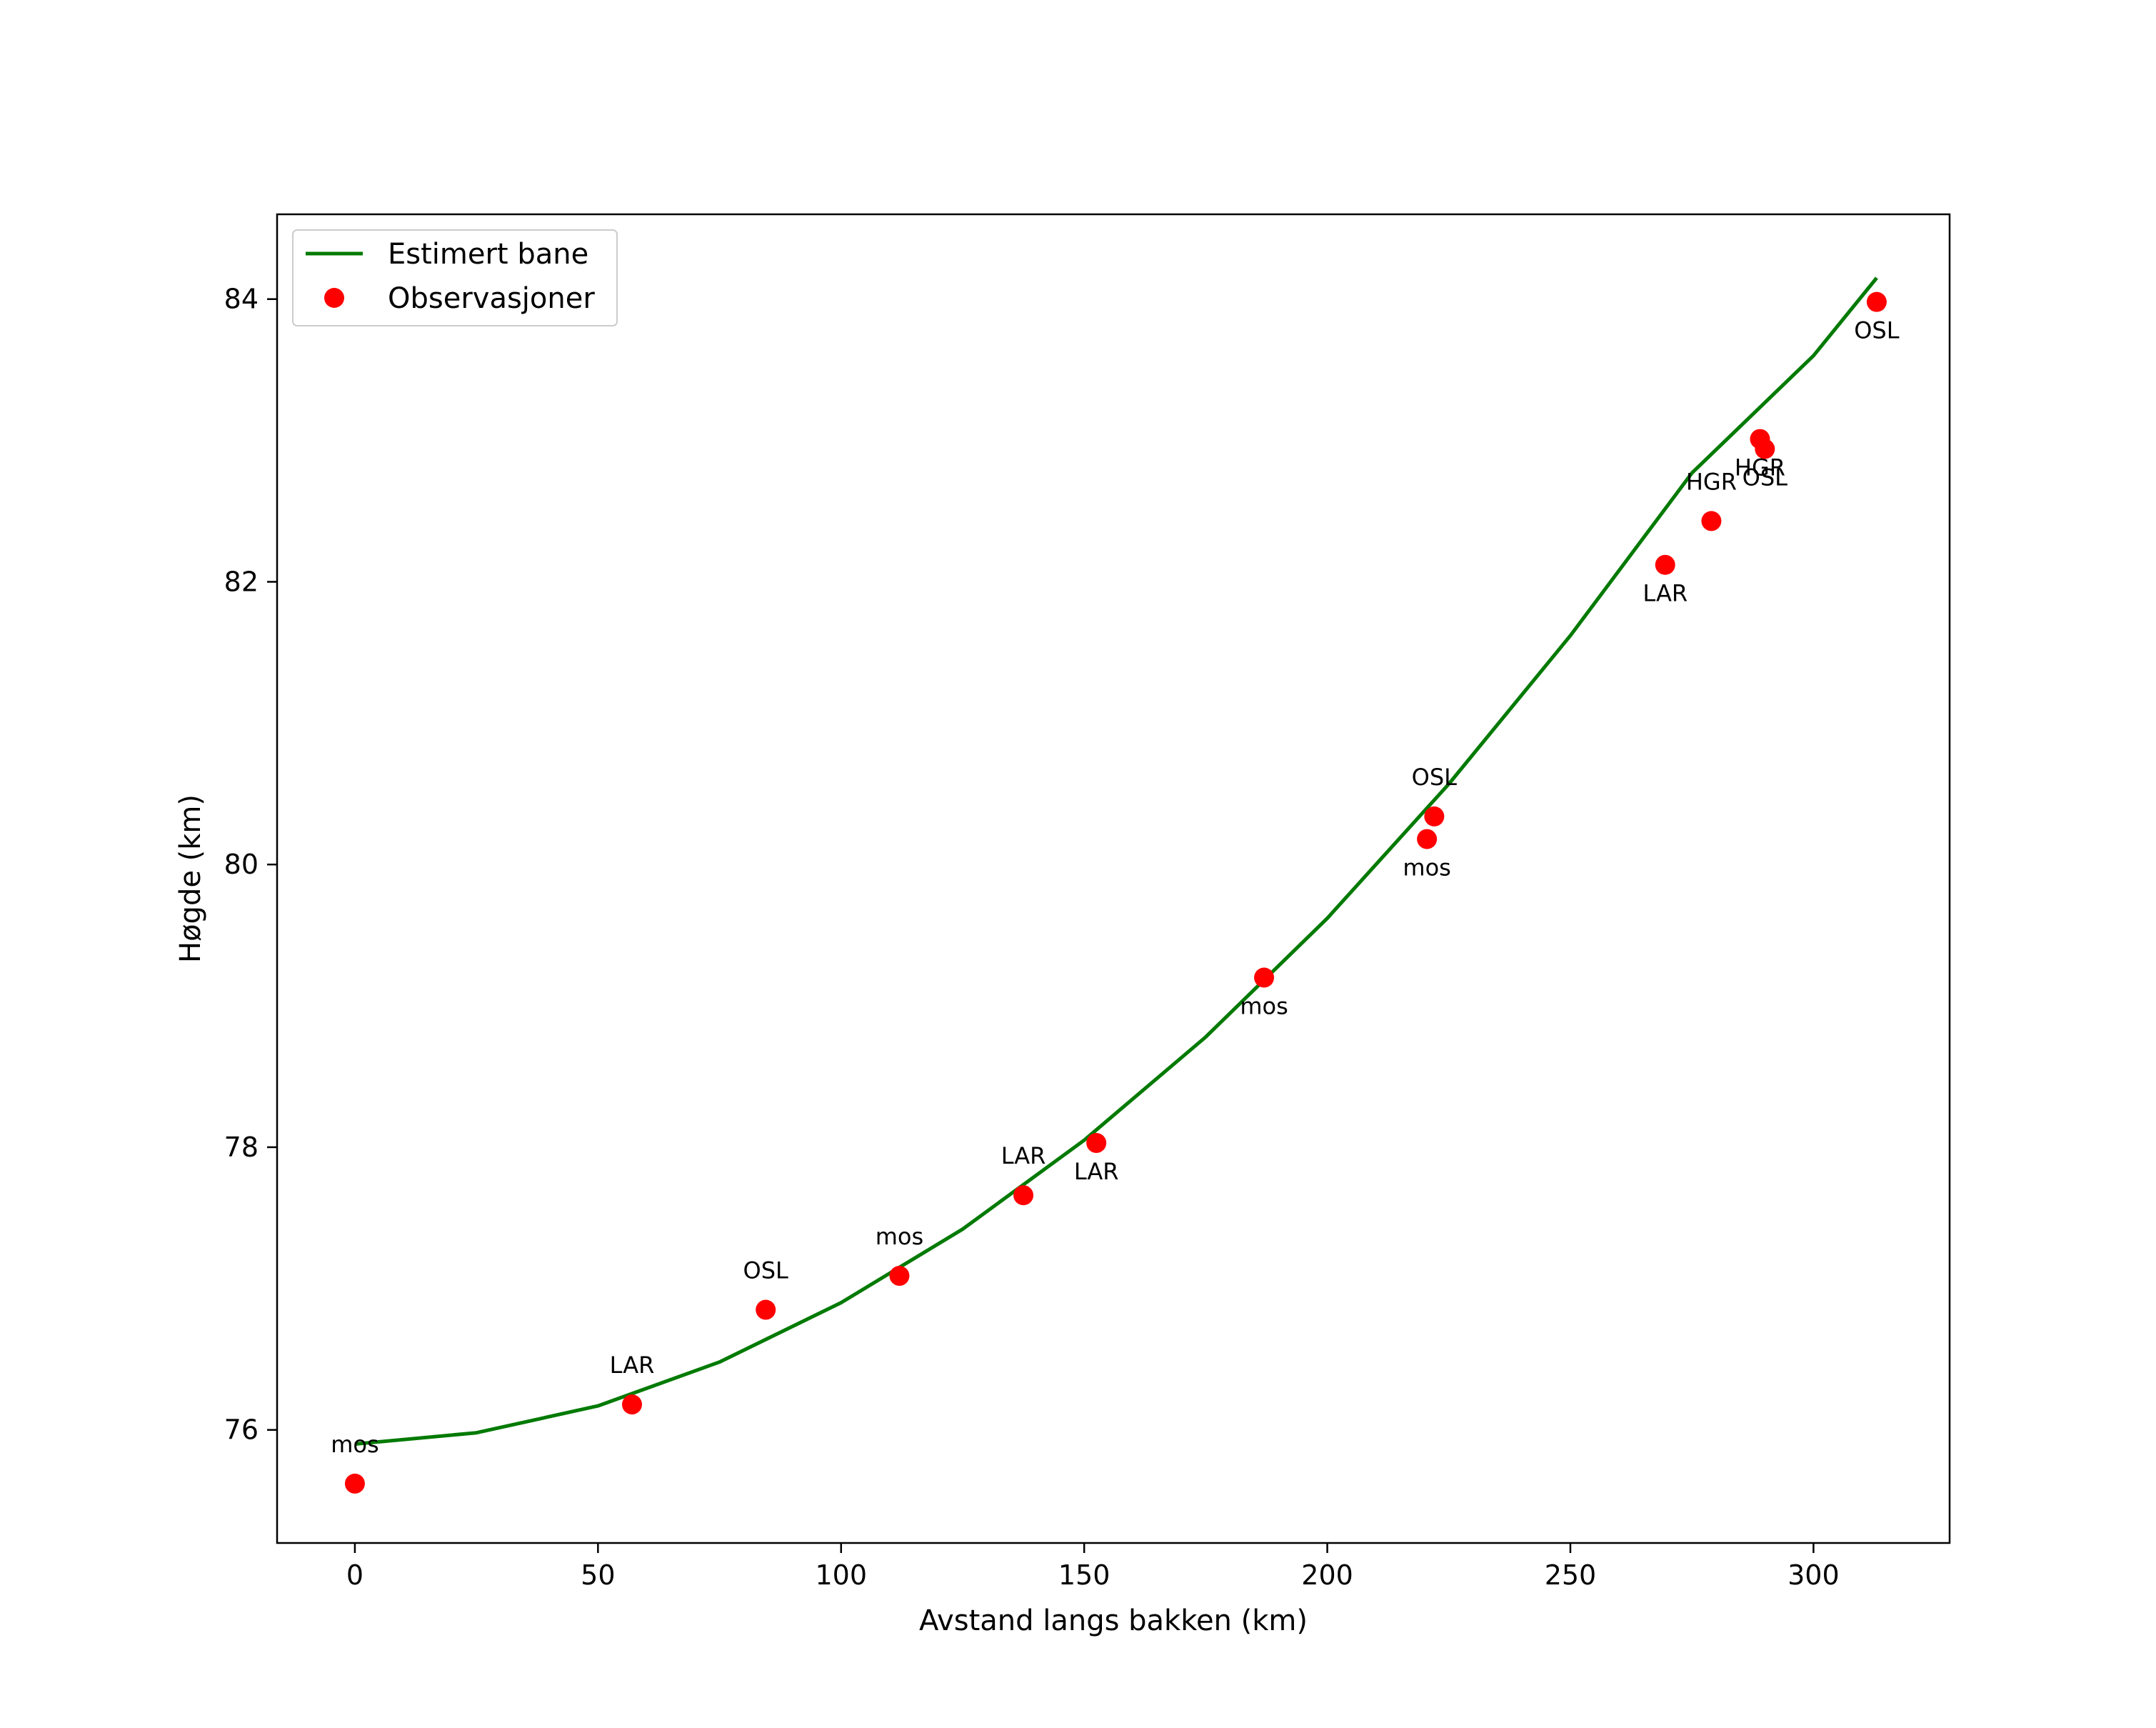 This screenshot has width=2156, height=1728. I want to click on y-tick-label: 76, so click(242, 1430).